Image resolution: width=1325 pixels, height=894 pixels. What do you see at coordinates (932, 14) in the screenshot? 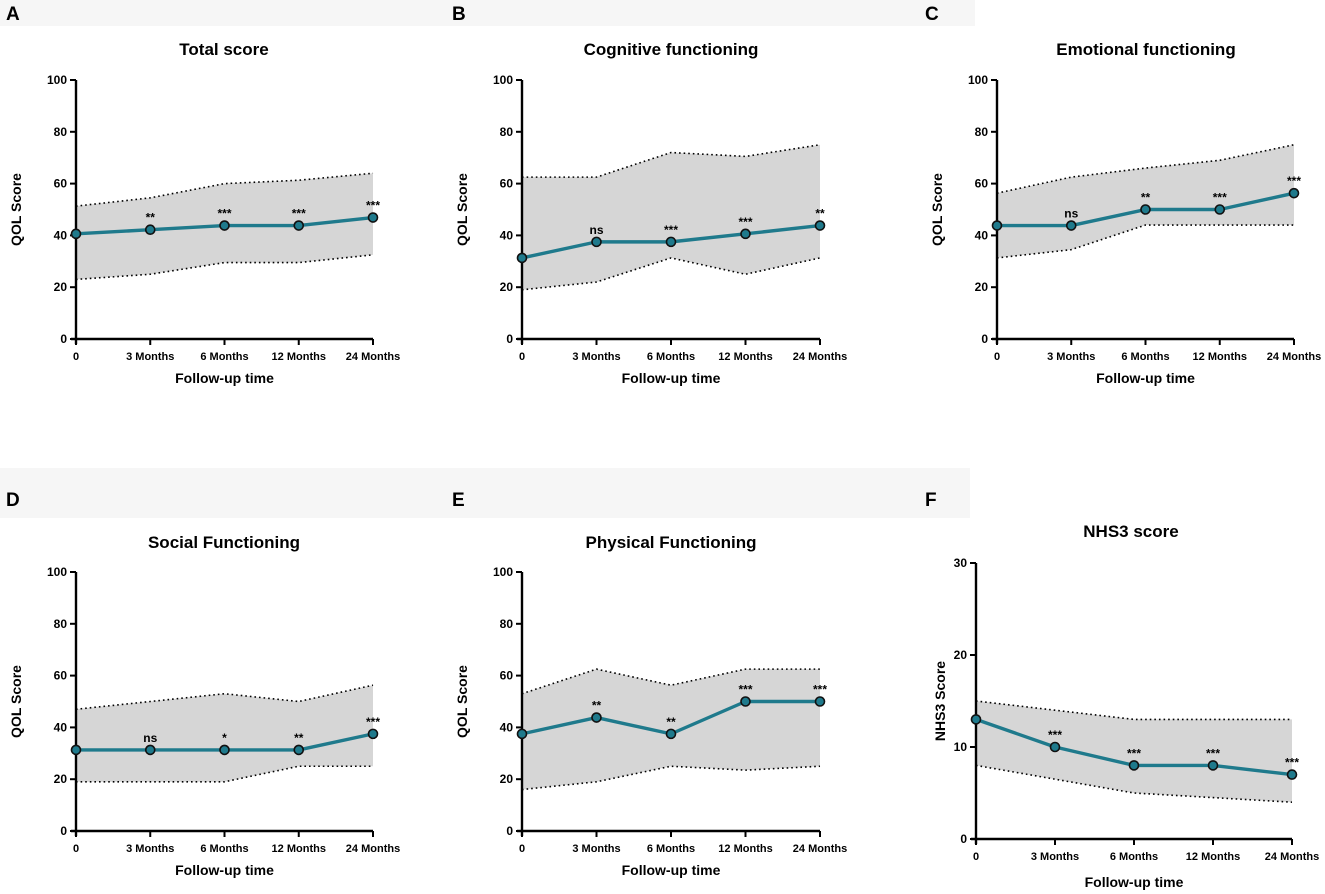
I see `panel-letter: C` at bounding box center [932, 14].